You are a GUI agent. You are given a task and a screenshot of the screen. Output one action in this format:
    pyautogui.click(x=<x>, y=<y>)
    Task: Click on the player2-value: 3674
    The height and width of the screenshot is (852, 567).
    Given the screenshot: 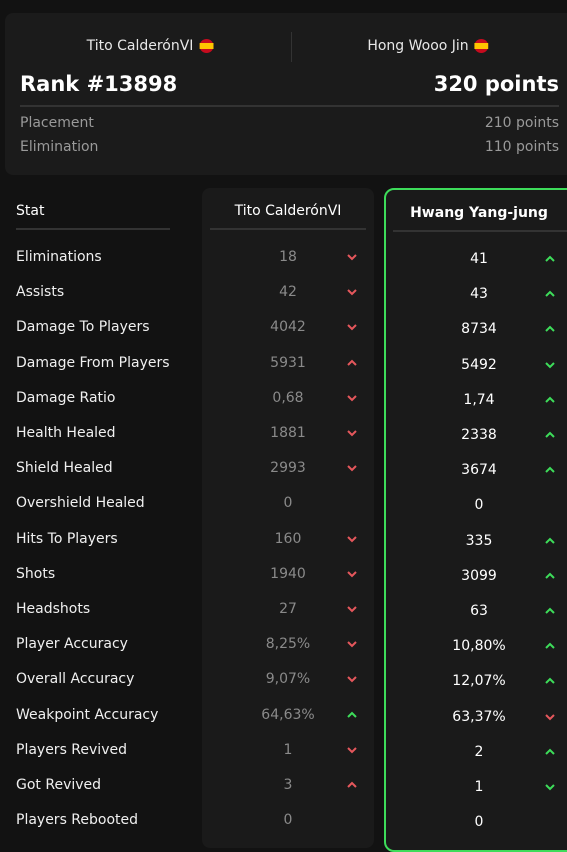 What is the action you would take?
    pyautogui.click(x=479, y=470)
    